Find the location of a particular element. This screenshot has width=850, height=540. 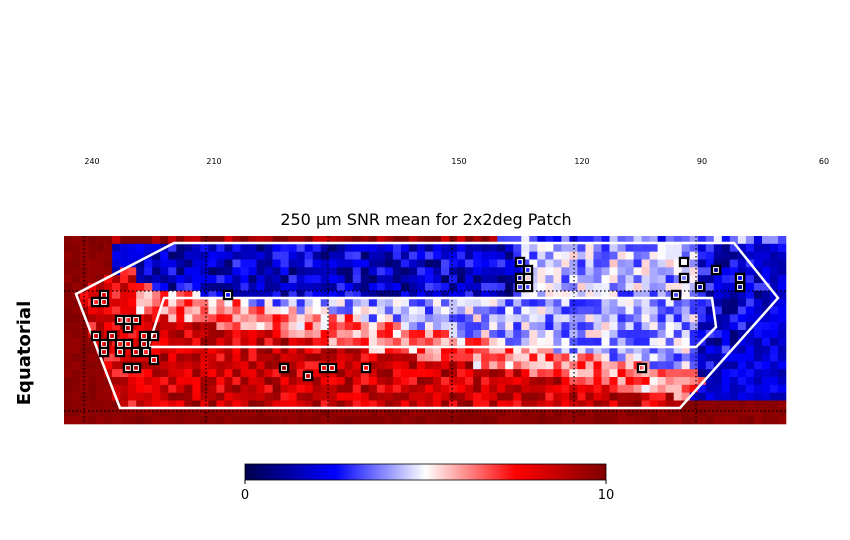

patch-marker-inner is located at coordinates (136, 352).